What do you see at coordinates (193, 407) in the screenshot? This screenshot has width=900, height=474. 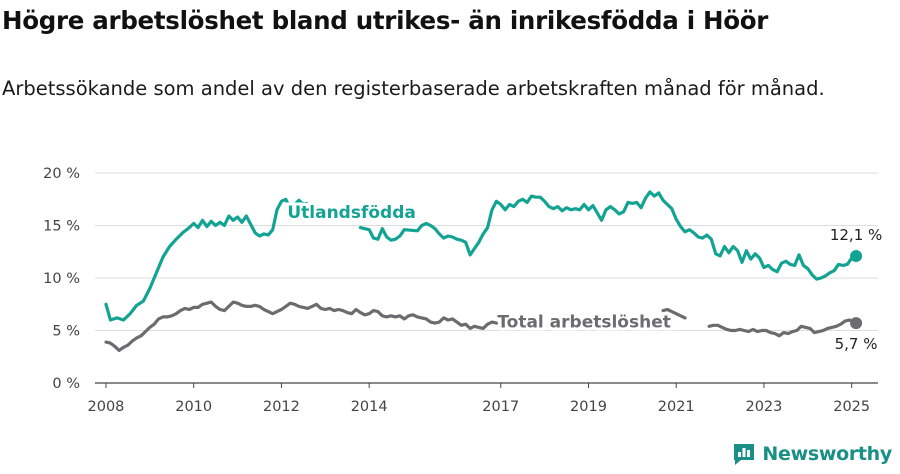 I see `x-tick-label: 2010` at bounding box center [193, 407].